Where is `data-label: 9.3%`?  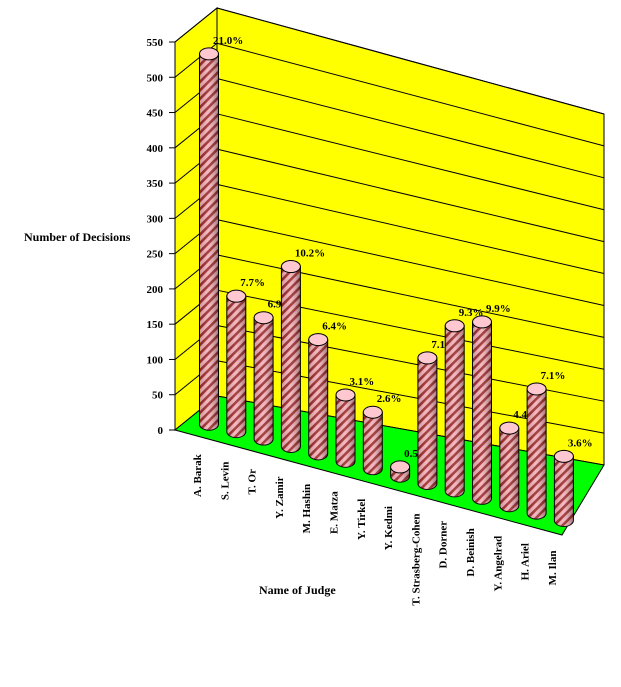
data-label: 9.3% is located at coordinates (471, 313).